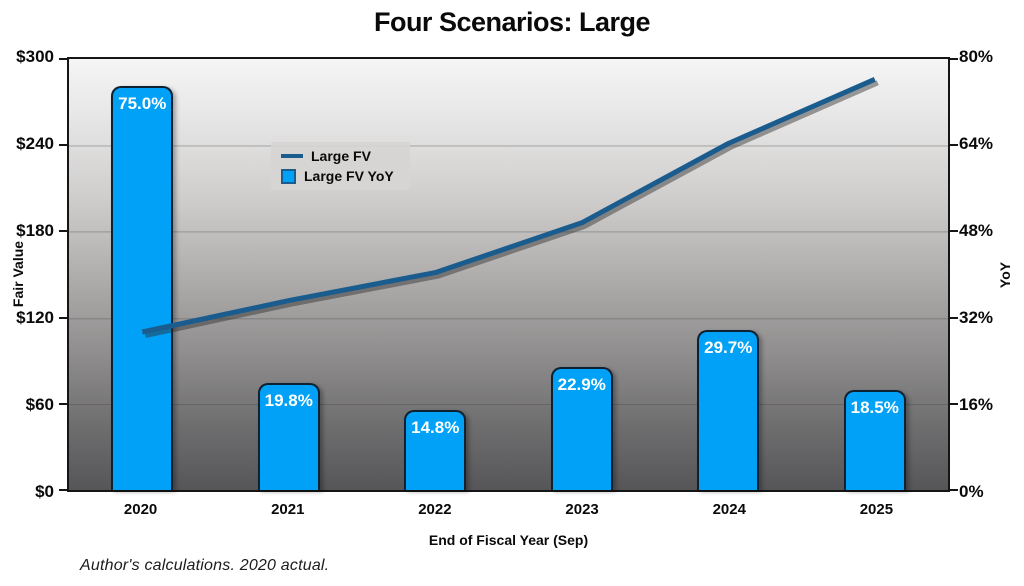 This screenshot has width=1024, height=586. What do you see at coordinates (728, 410) in the screenshot?
I see `bar-2024: 29.7%` at bounding box center [728, 410].